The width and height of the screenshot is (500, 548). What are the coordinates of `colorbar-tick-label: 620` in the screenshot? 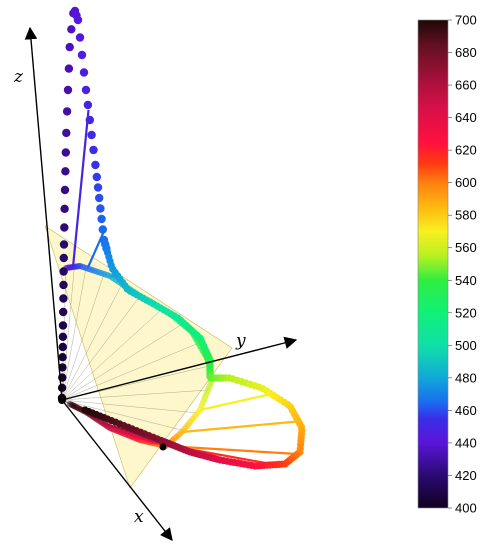 It's located at (466, 150).